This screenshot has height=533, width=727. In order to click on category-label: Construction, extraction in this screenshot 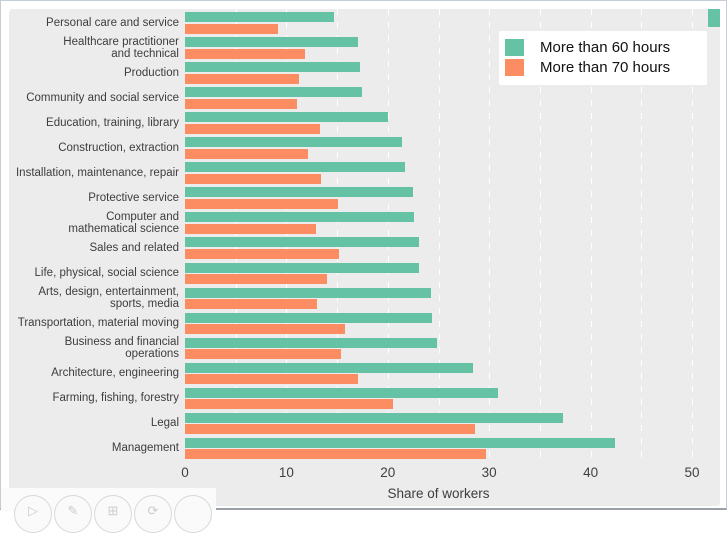, I will do `click(94, 148)`.